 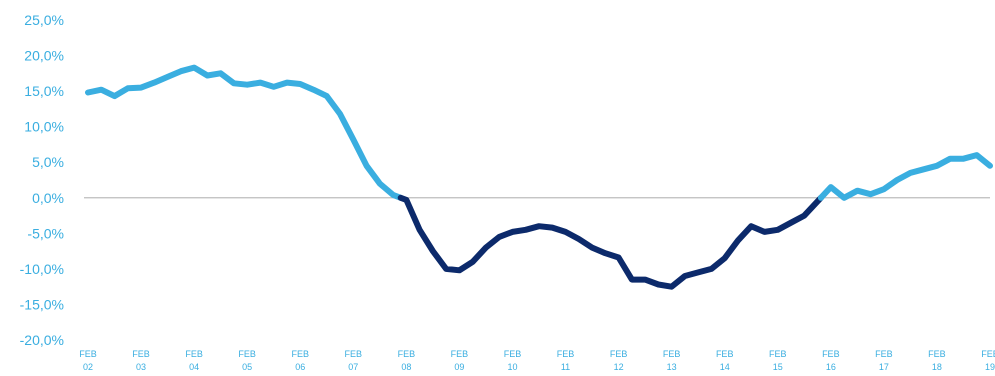 What do you see at coordinates (565, 367) in the screenshot?
I see `x-tick-year: 11` at bounding box center [565, 367].